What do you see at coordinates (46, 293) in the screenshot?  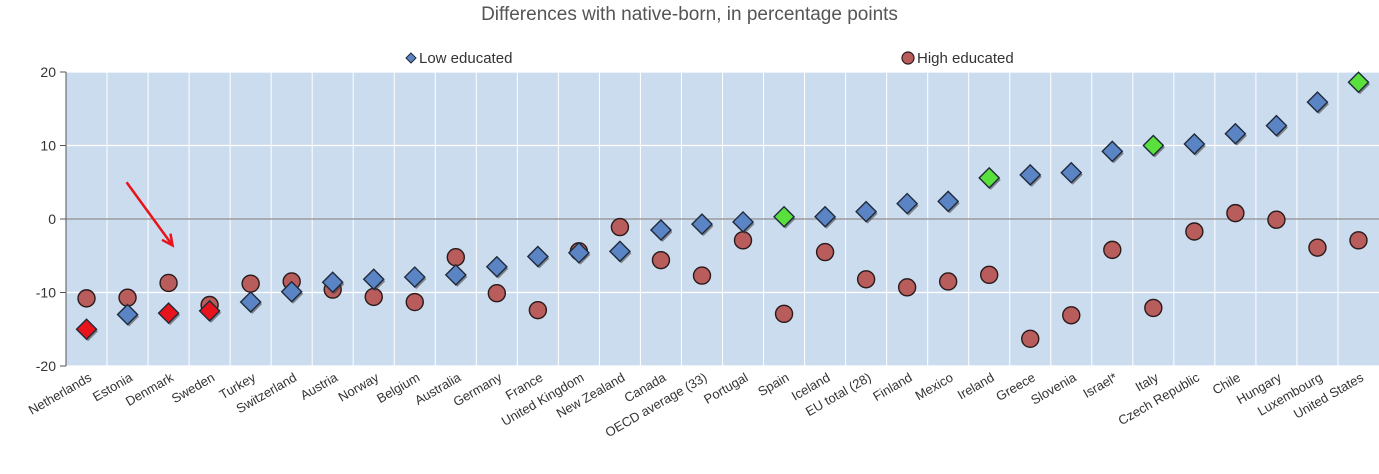 I see `y-tick-label: -10` at bounding box center [46, 293].